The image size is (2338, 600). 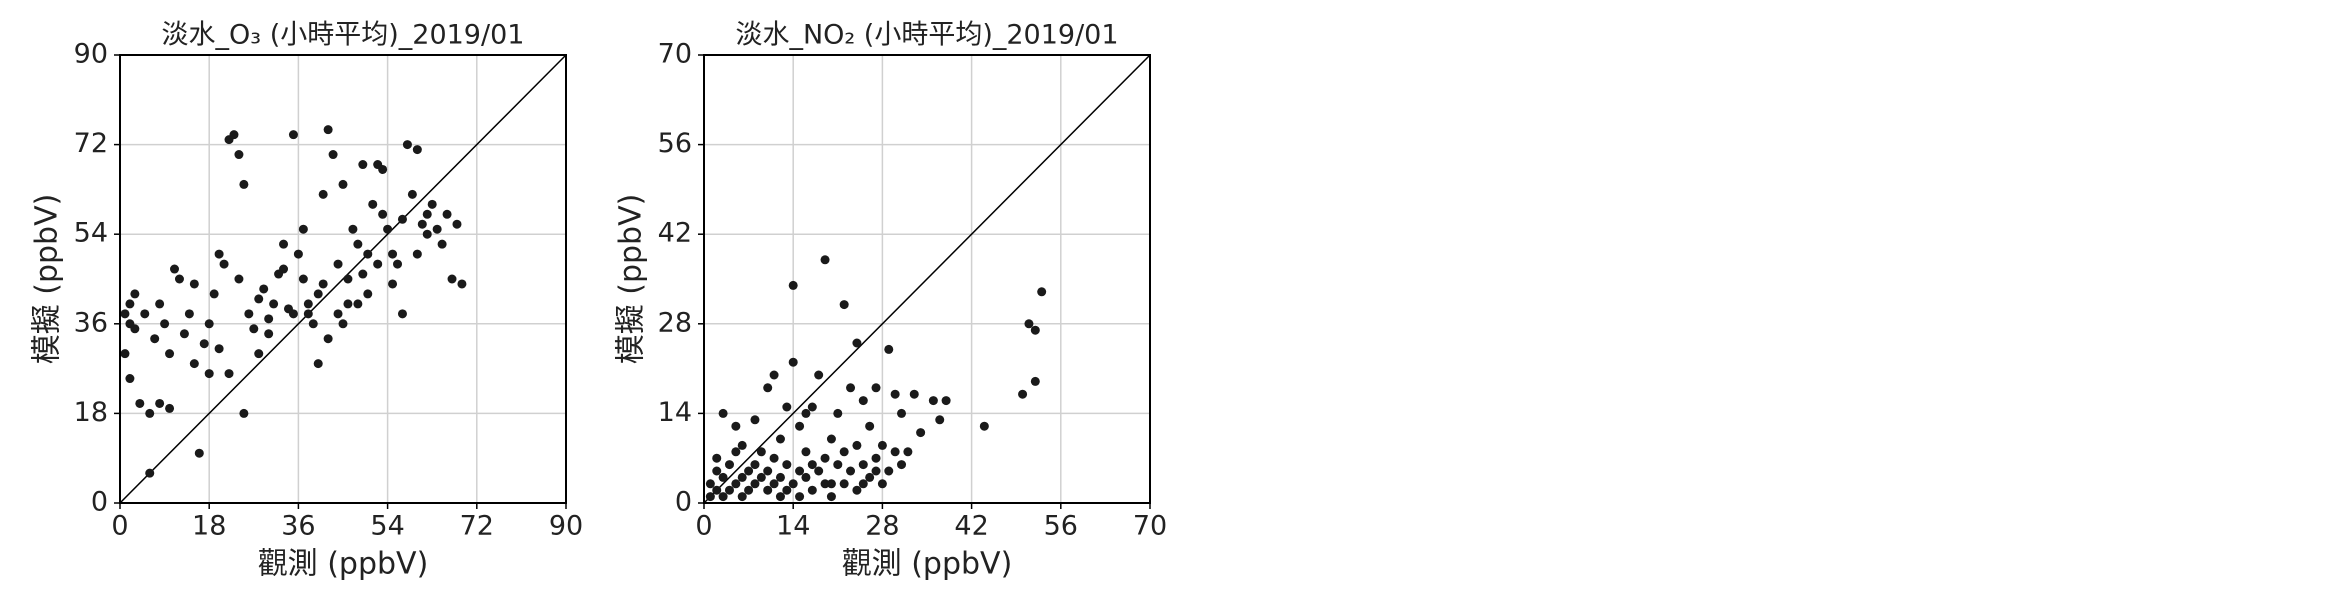 I want to click on plot-frame, so click(x=927, y=279).